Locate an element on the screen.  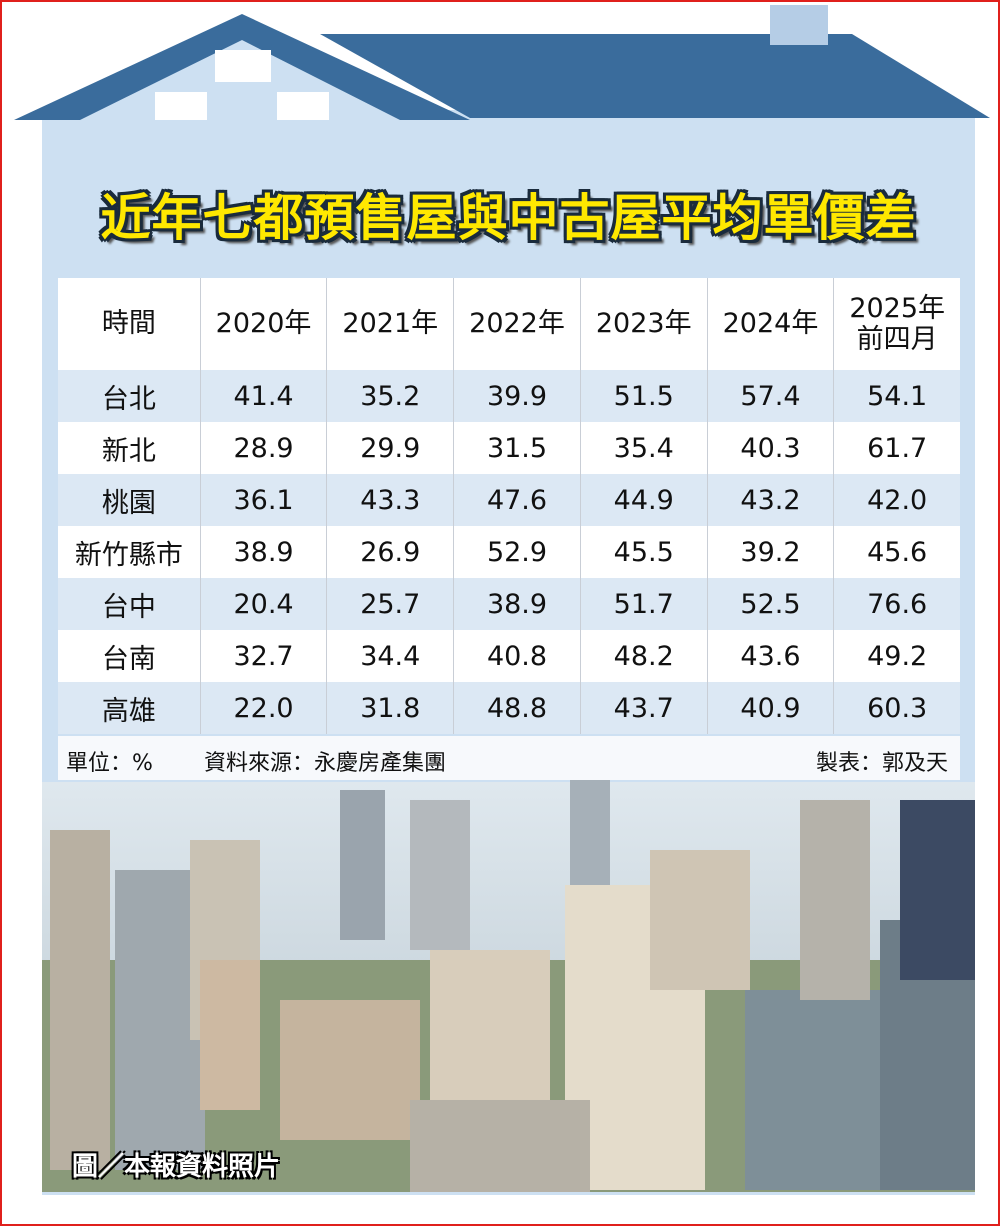
value-cell: 43.6 is located at coordinates (770, 656).